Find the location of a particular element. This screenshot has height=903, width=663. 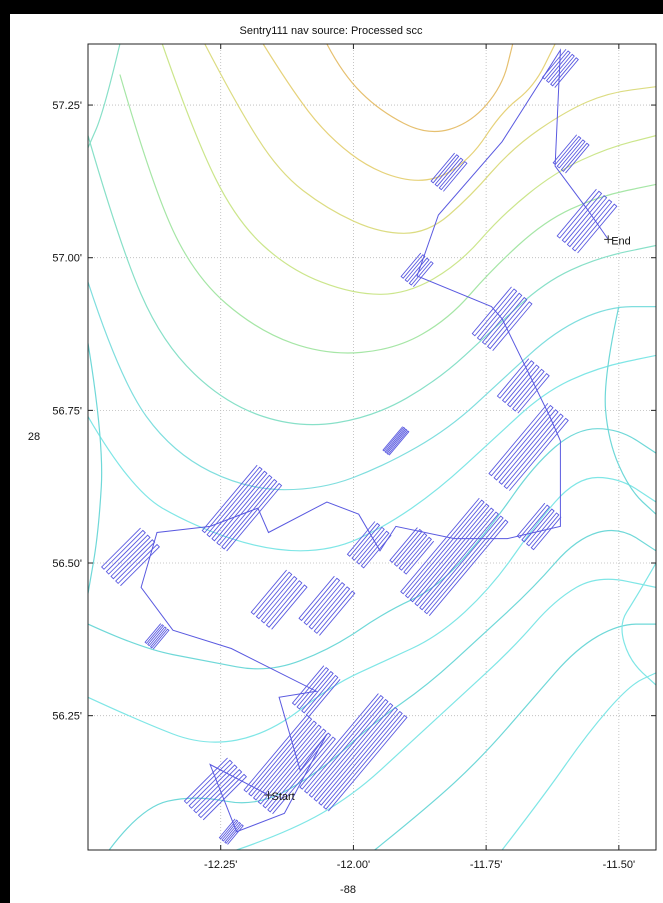

y-tick-label: 57.25' is located at coordinates (67, 106).